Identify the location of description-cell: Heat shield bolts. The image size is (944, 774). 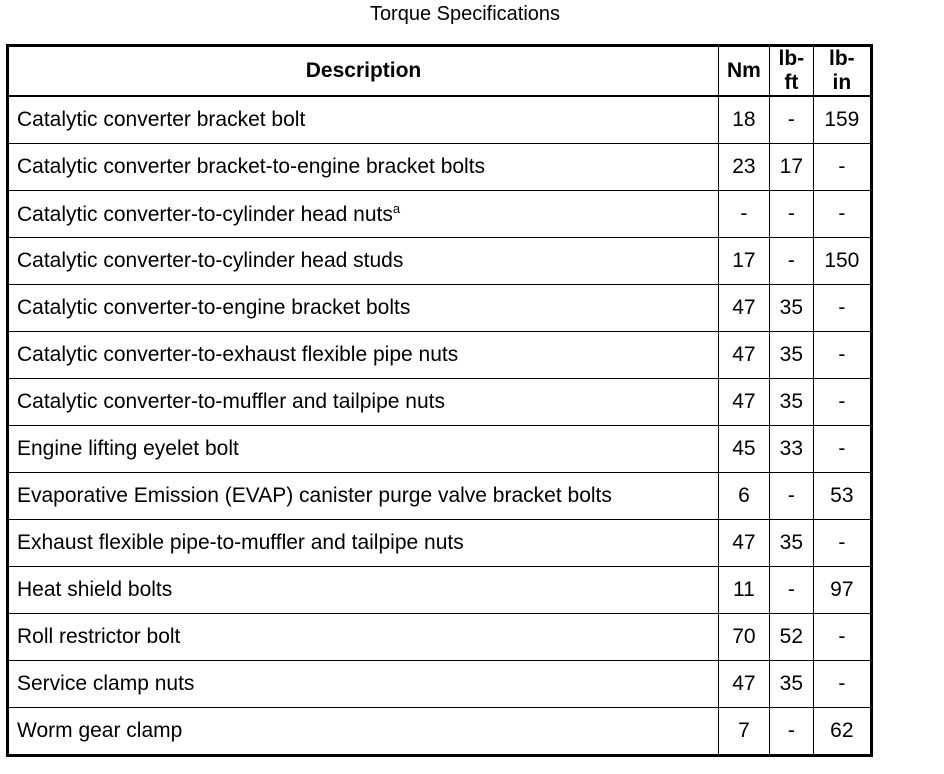
(363, 590).